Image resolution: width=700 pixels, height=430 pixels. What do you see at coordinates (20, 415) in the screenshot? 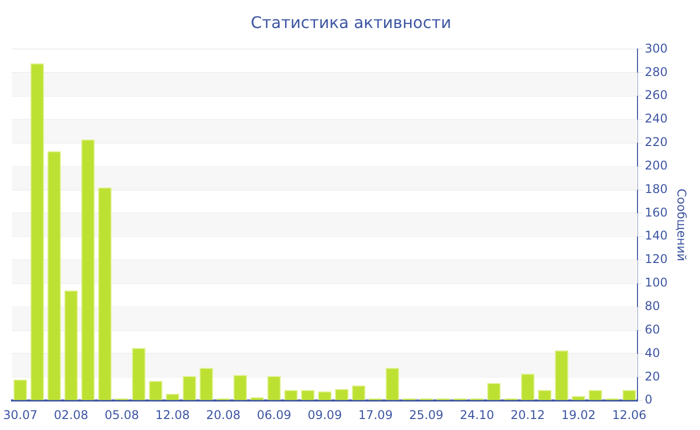
I see `x-tick-label: 30.07` at bounding box center [20, 415].